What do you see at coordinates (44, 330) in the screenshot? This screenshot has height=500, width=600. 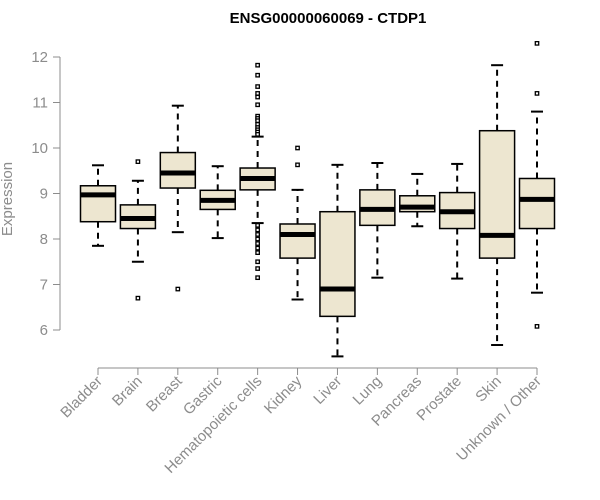 I see `y-tick-label: 6` at bounding box center [44, 330].